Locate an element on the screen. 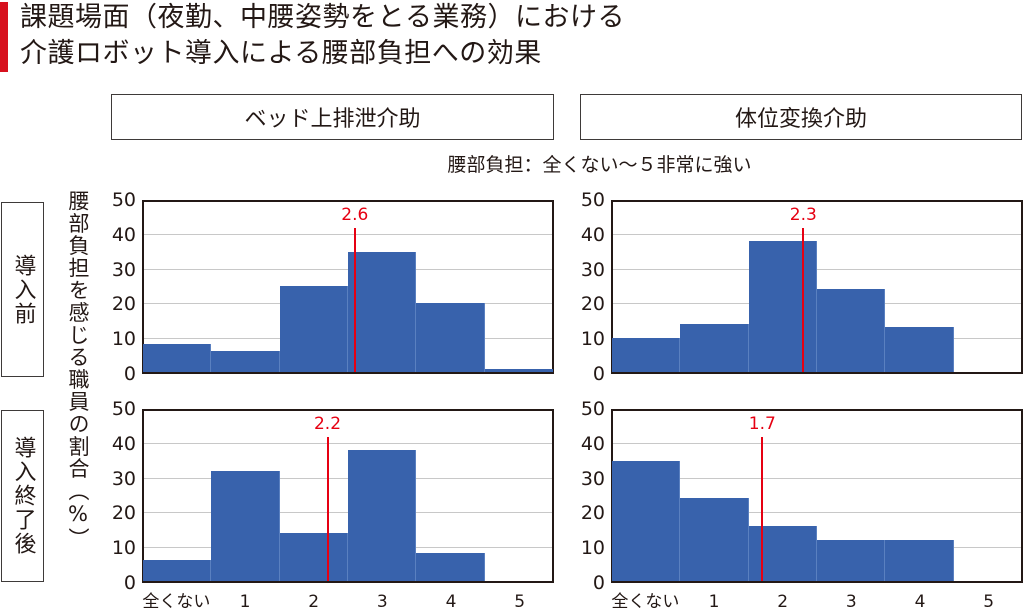 This screenshot has width=1024, height=614. mean-marker-label: 2.6 is located at coordinates (355, 215).